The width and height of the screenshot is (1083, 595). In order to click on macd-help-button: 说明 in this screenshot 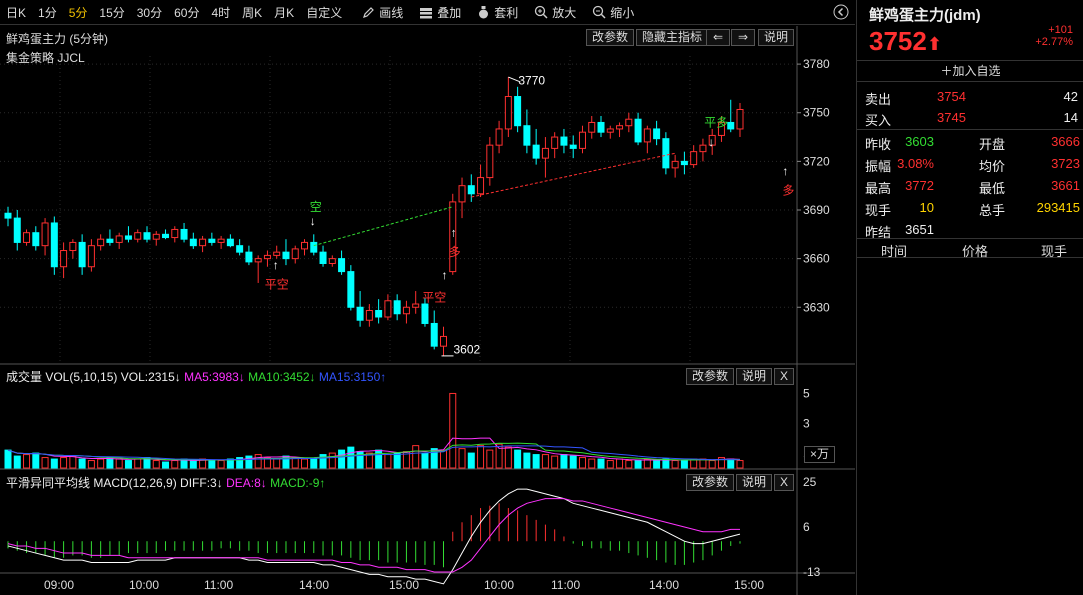, I will do `click(754, 482)`.